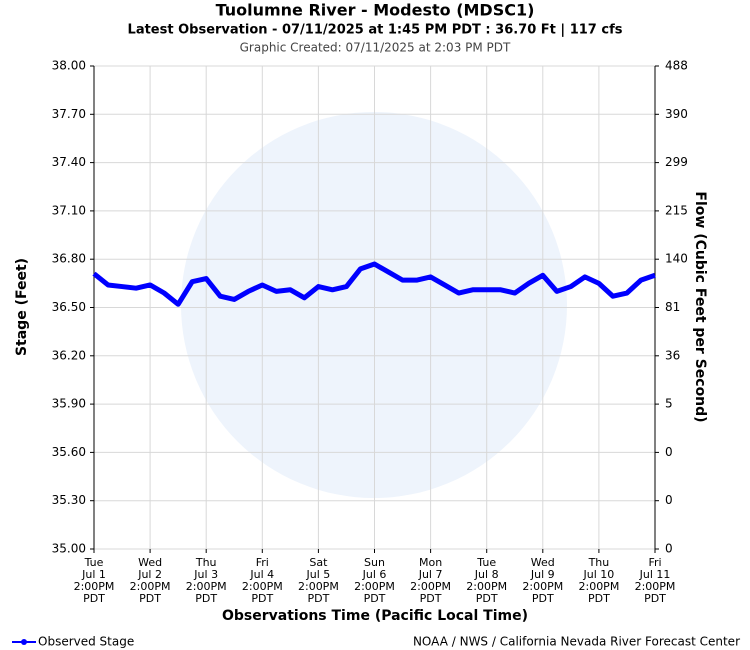  I want to click on y2-tick-label: 36, so click(672, 355).